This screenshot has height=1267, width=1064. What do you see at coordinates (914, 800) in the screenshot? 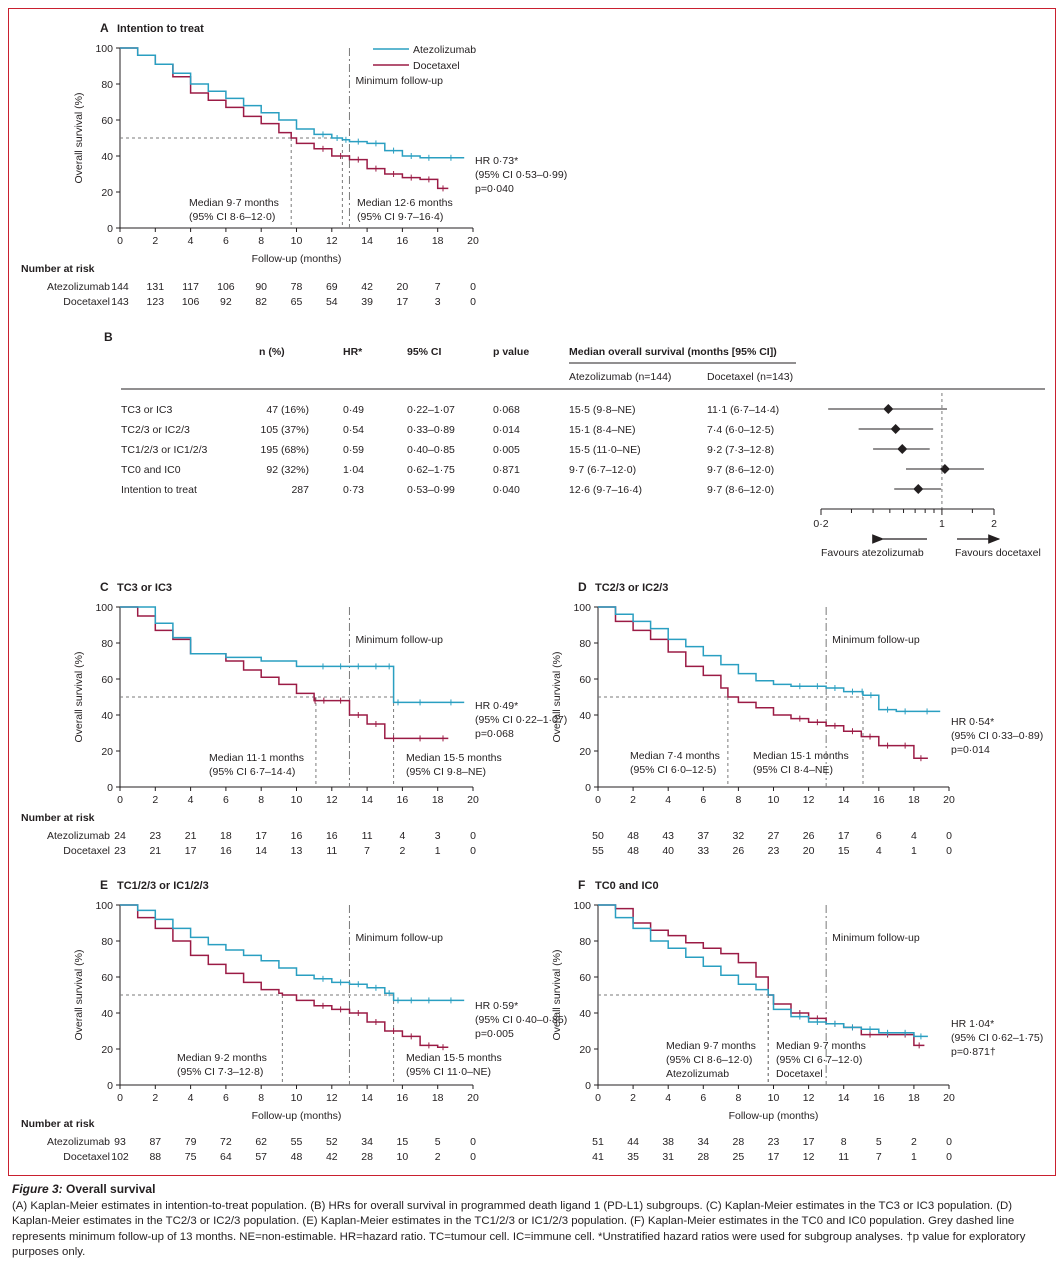
I see `panel-D-x-tick-label: 18` at bounding box center [914, 800].